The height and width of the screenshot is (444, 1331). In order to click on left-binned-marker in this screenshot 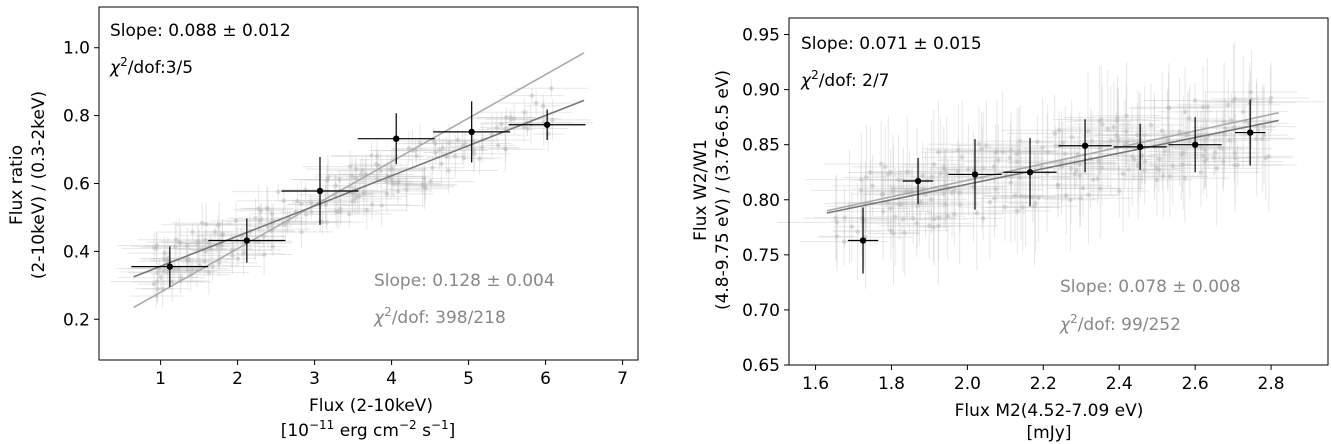, I will do `click(547, 124)`.